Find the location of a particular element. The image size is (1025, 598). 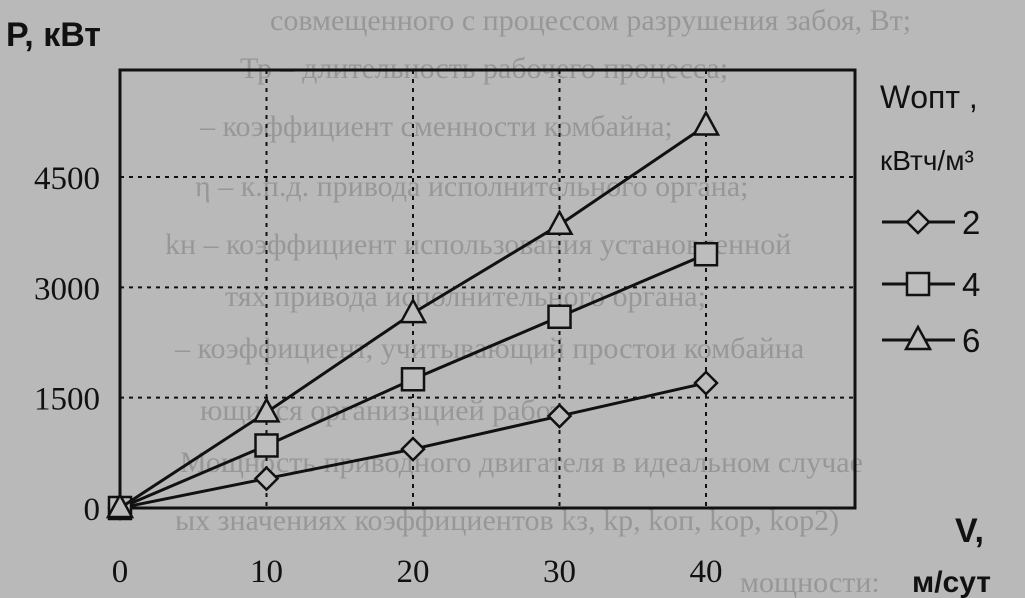

legend-marker-diamond is located at coordinates (918, 222).